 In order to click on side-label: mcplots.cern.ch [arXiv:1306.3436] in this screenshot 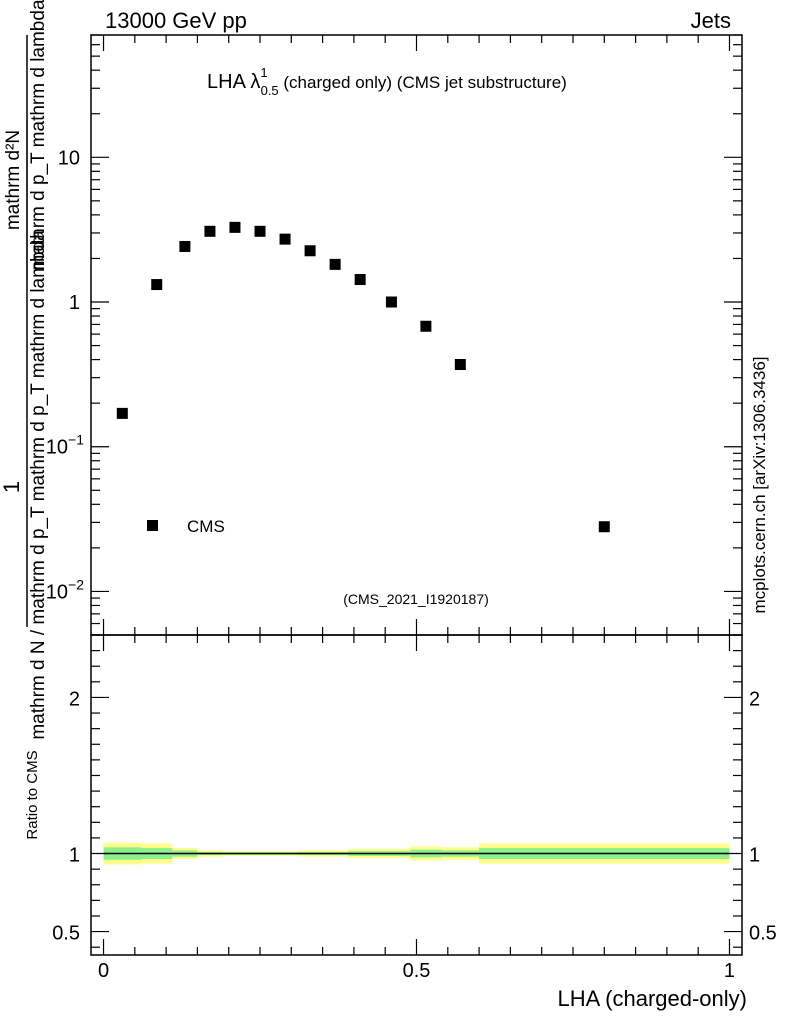, I will do `click(759, 484)`.